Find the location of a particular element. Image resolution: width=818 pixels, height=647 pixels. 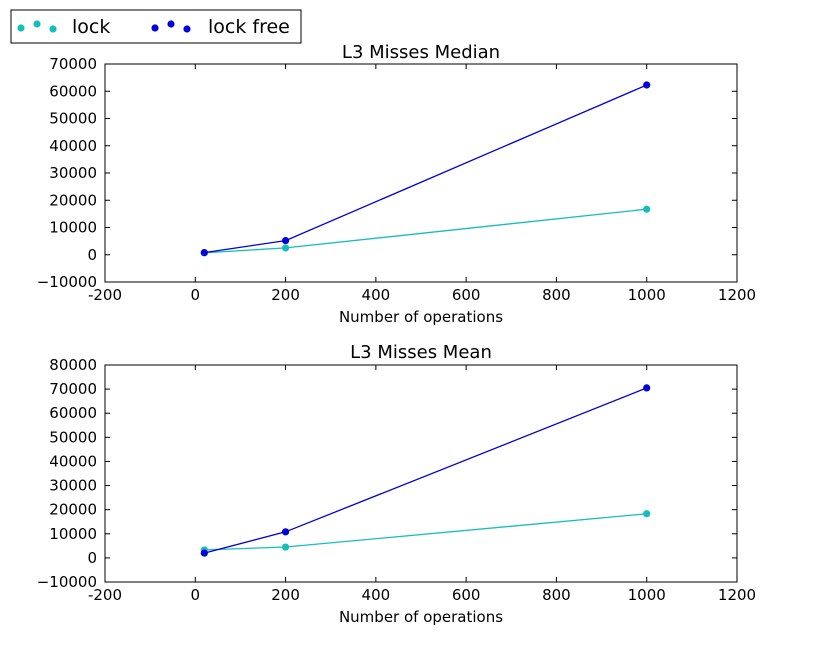

legend-label: lock is located at coordinates (91, 27).